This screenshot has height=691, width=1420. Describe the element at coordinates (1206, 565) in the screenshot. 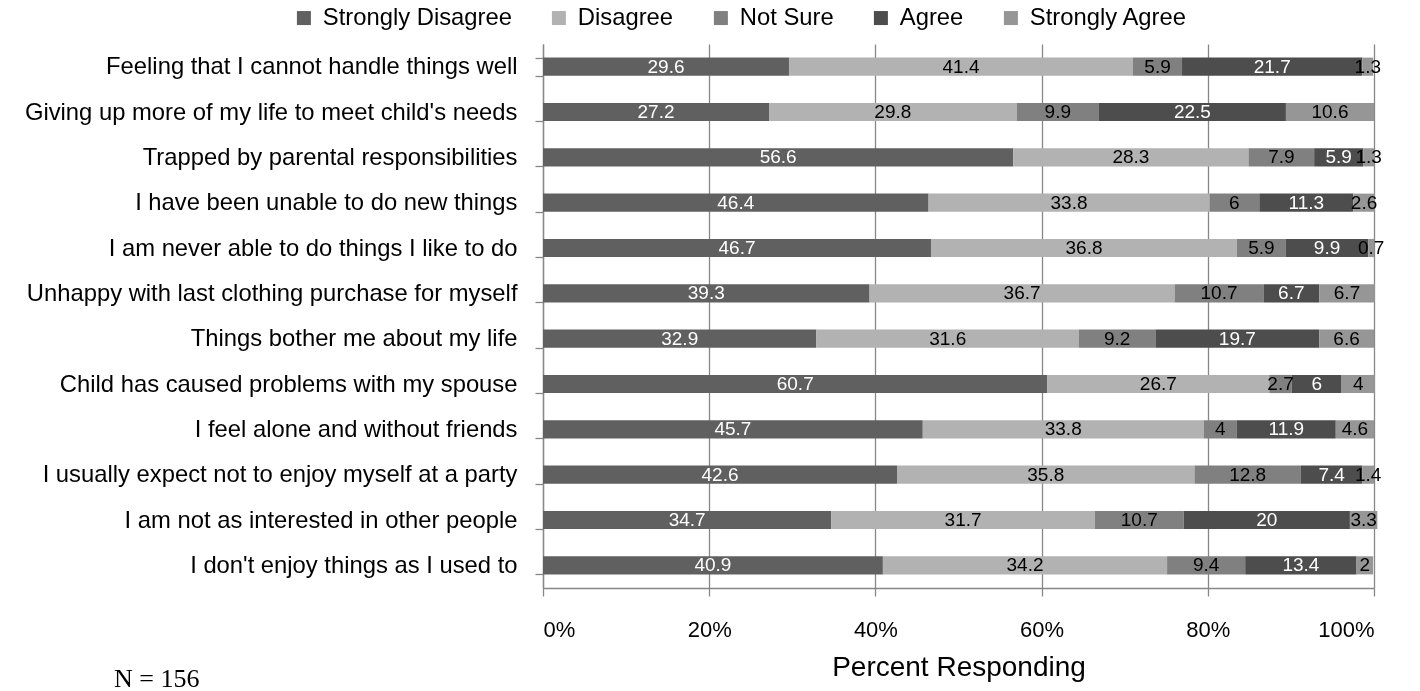

I see `data-label: 9.4` at that location.